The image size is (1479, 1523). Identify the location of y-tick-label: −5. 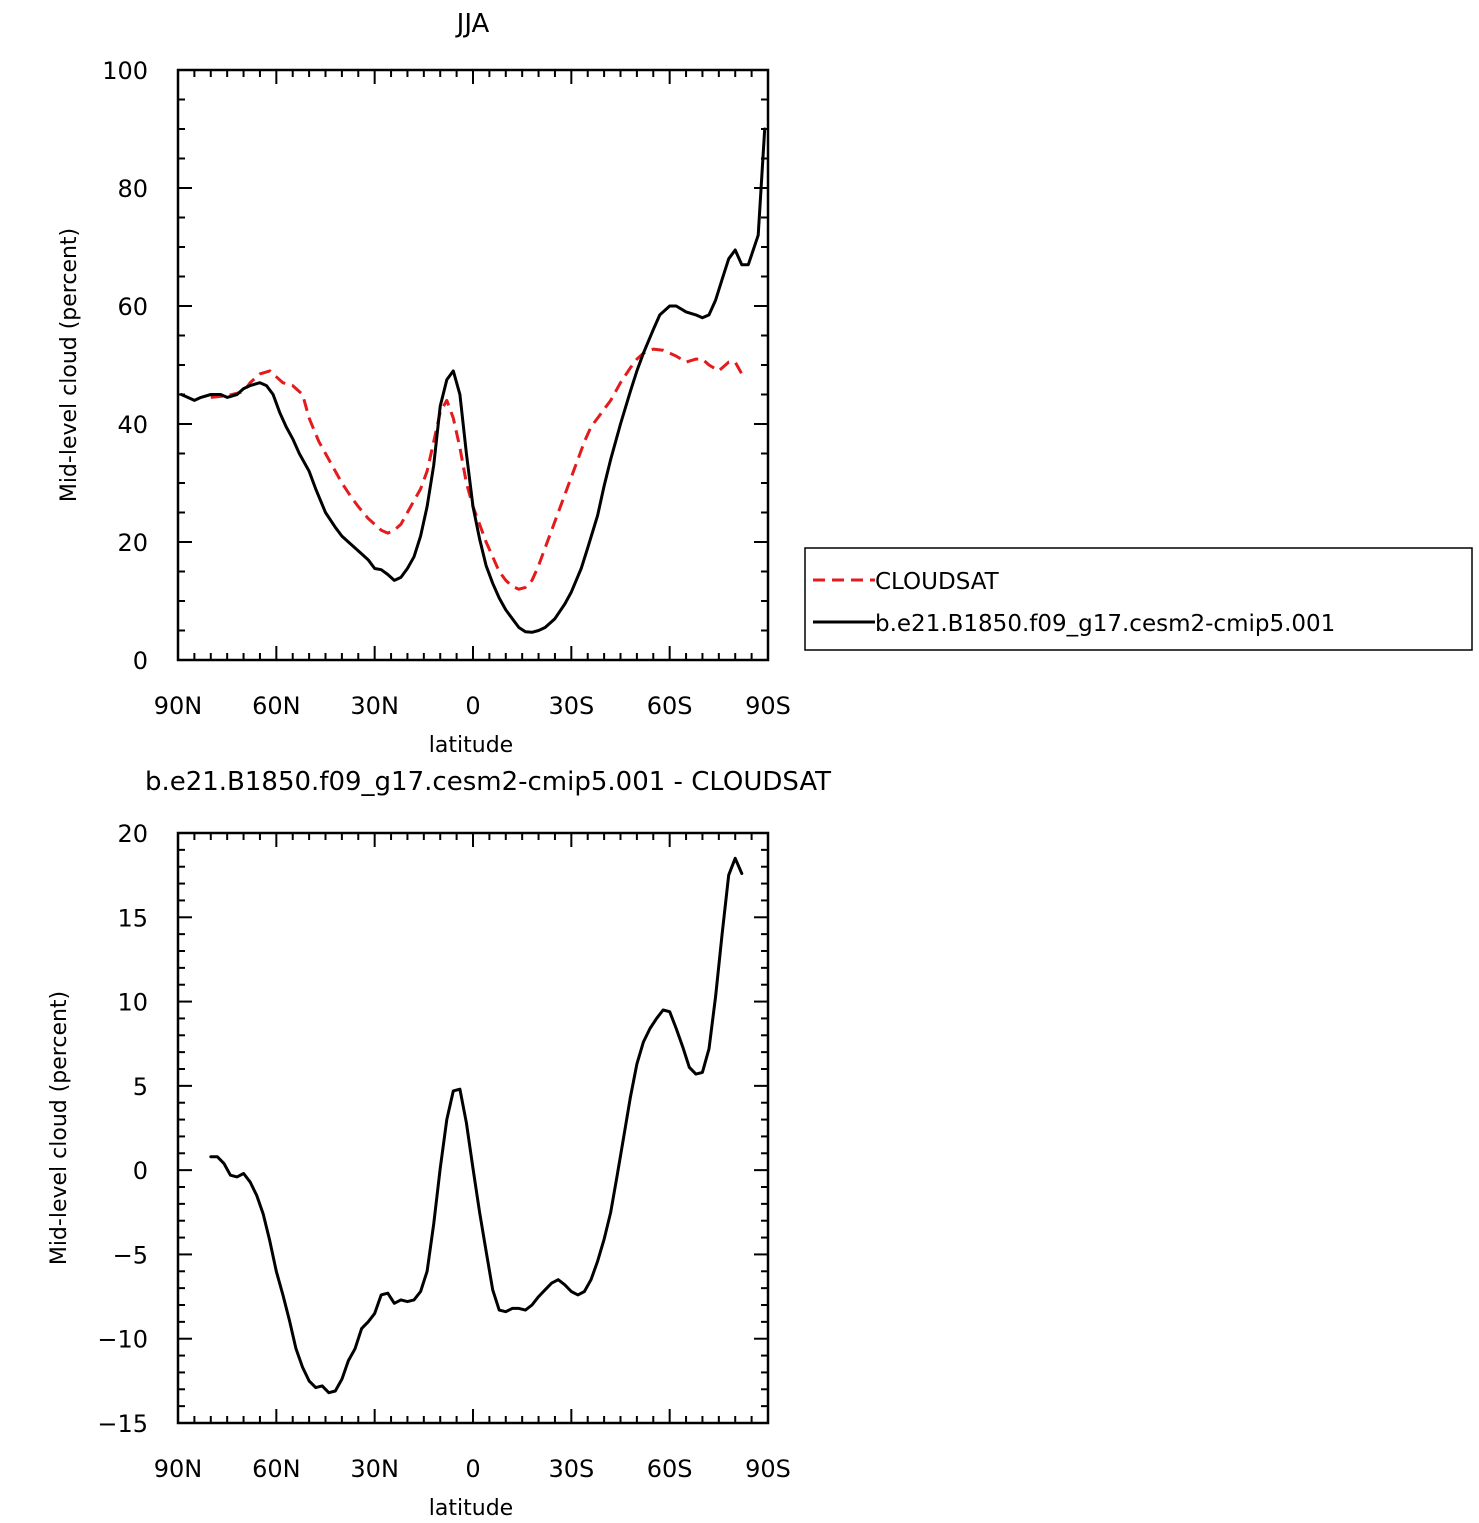
(130, 1255).